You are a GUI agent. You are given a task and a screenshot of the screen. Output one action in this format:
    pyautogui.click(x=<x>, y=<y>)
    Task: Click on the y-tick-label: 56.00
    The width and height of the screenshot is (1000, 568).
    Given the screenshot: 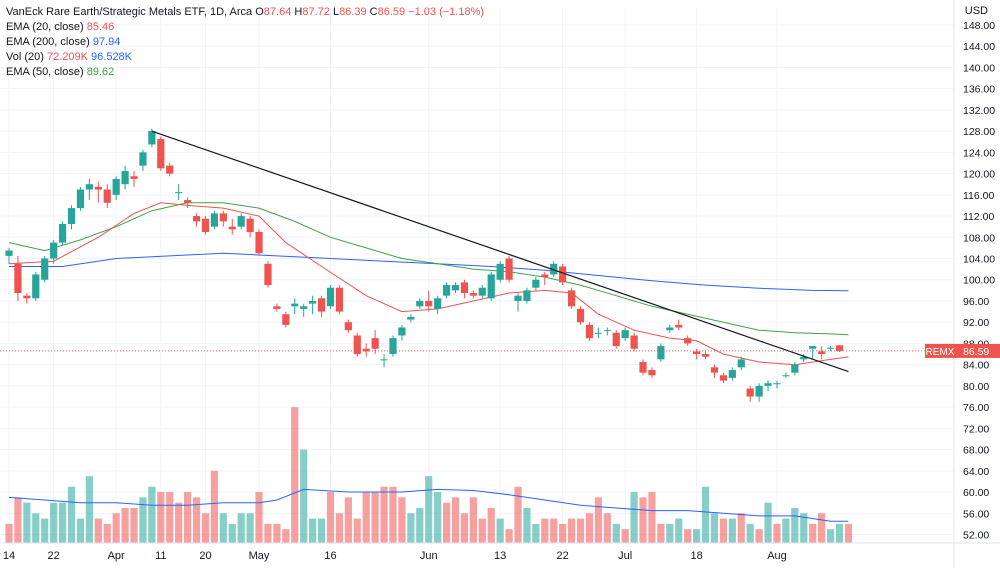 What is the action you would take?
    pyautogui.click(x=976, y=514)
    